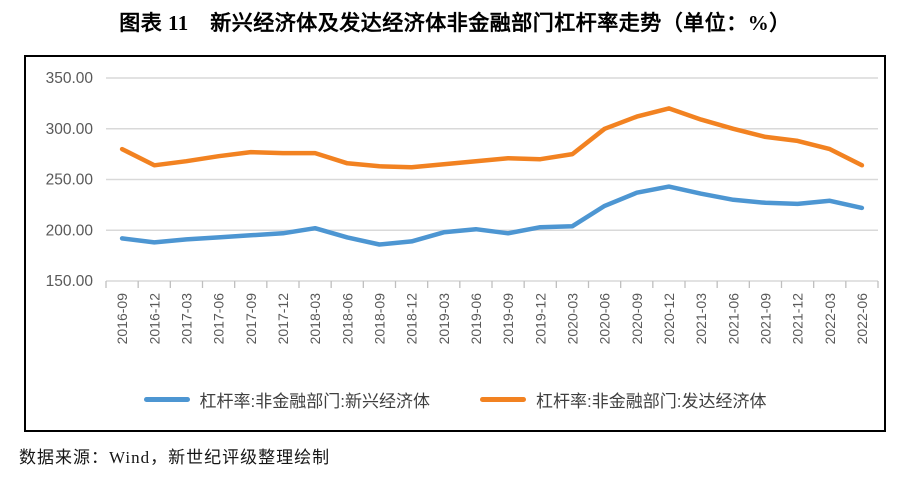 Image resolution: width=910 pixels, height=486 pixels. What do you see at coordinates (186, 319) in the screenshot?
I see `svg-text: 2017-03` at bounding box center [186, 319].